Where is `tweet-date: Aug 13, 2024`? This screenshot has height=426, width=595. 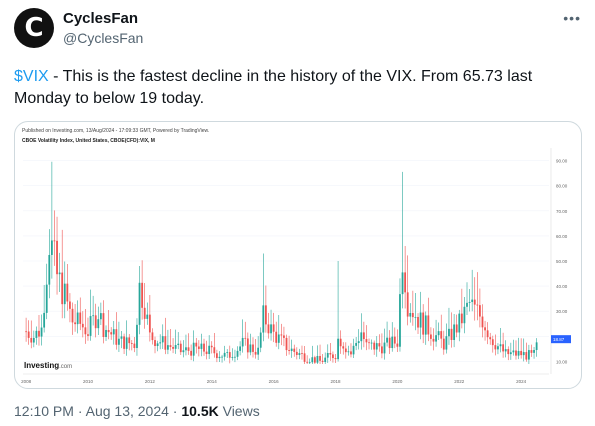
tweet-date: Aug 13, 2024 is located at coordinates (127, 411).